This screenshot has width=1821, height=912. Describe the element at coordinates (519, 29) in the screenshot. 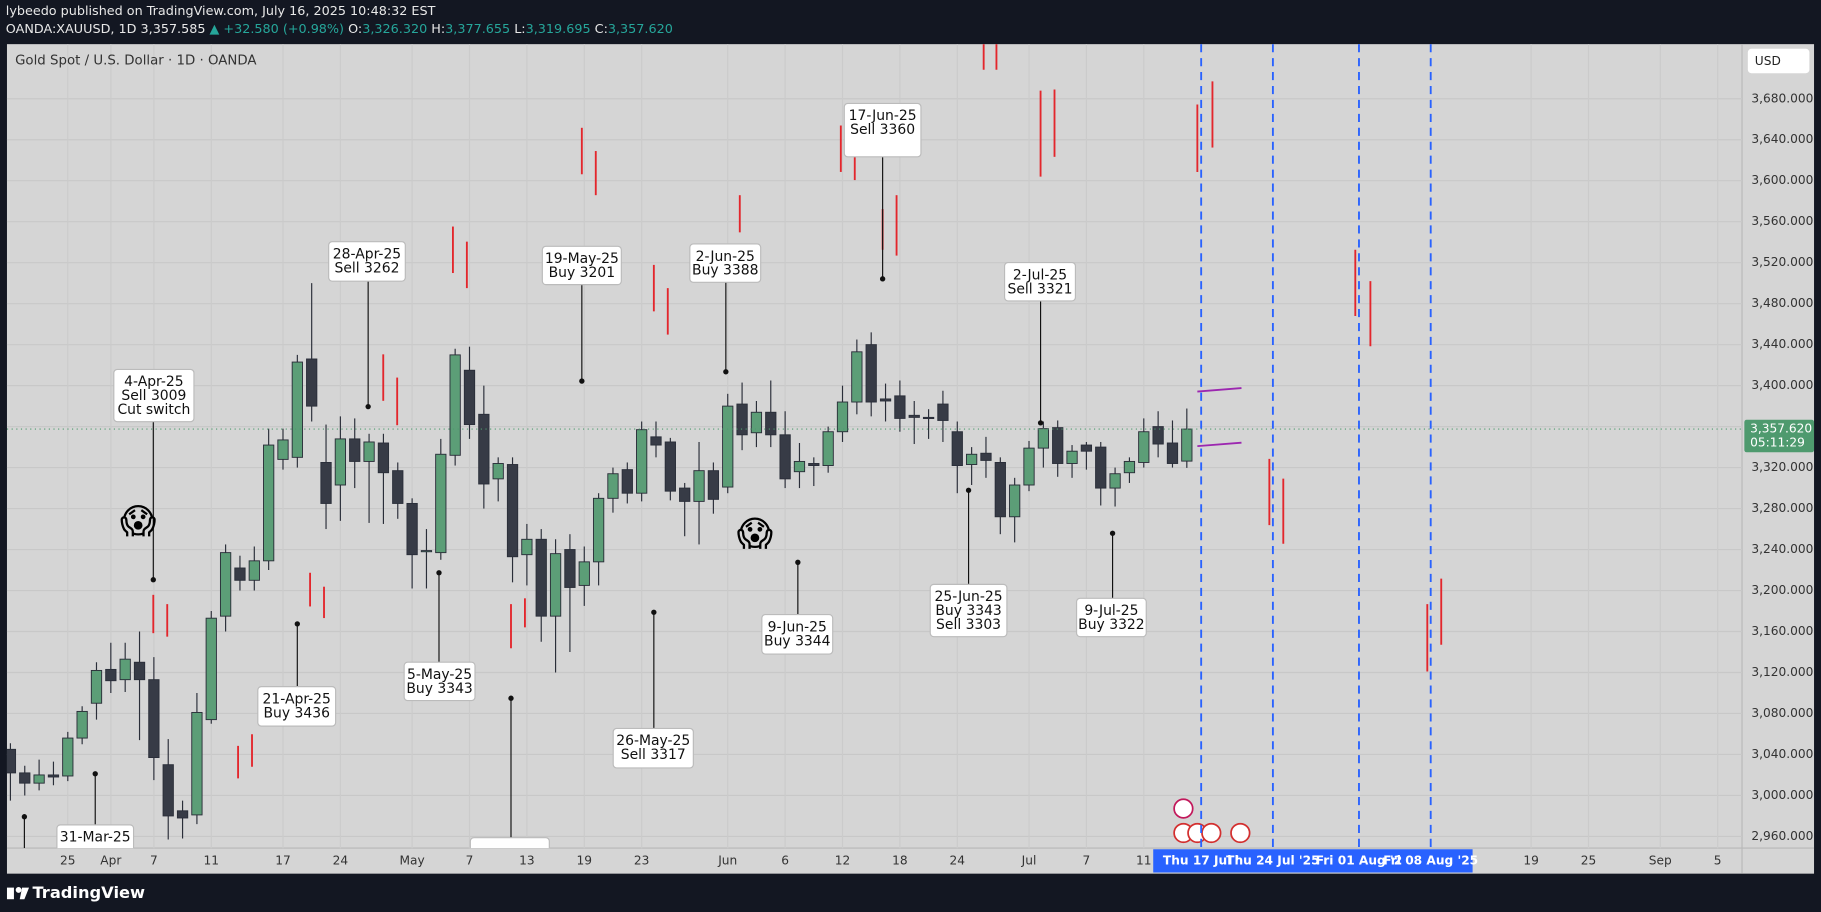

I see `ohlc-key: L:` at that location.